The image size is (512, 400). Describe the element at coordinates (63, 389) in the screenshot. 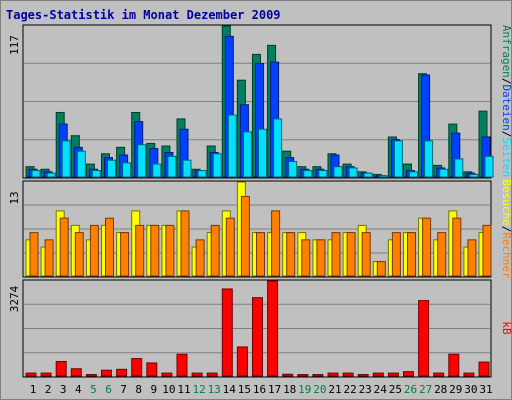

I see `x-tick-label-3: 3` at that location.